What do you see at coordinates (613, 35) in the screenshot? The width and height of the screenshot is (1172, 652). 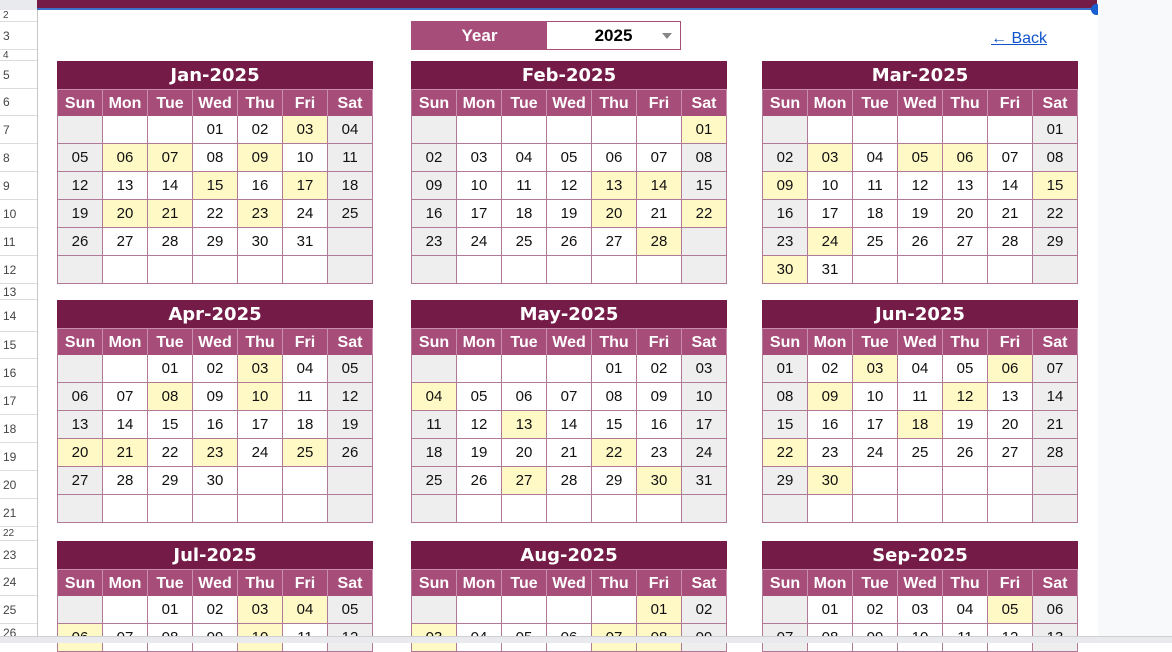 I see `year-dropdown: 2025` at bounding box center [613, 35].